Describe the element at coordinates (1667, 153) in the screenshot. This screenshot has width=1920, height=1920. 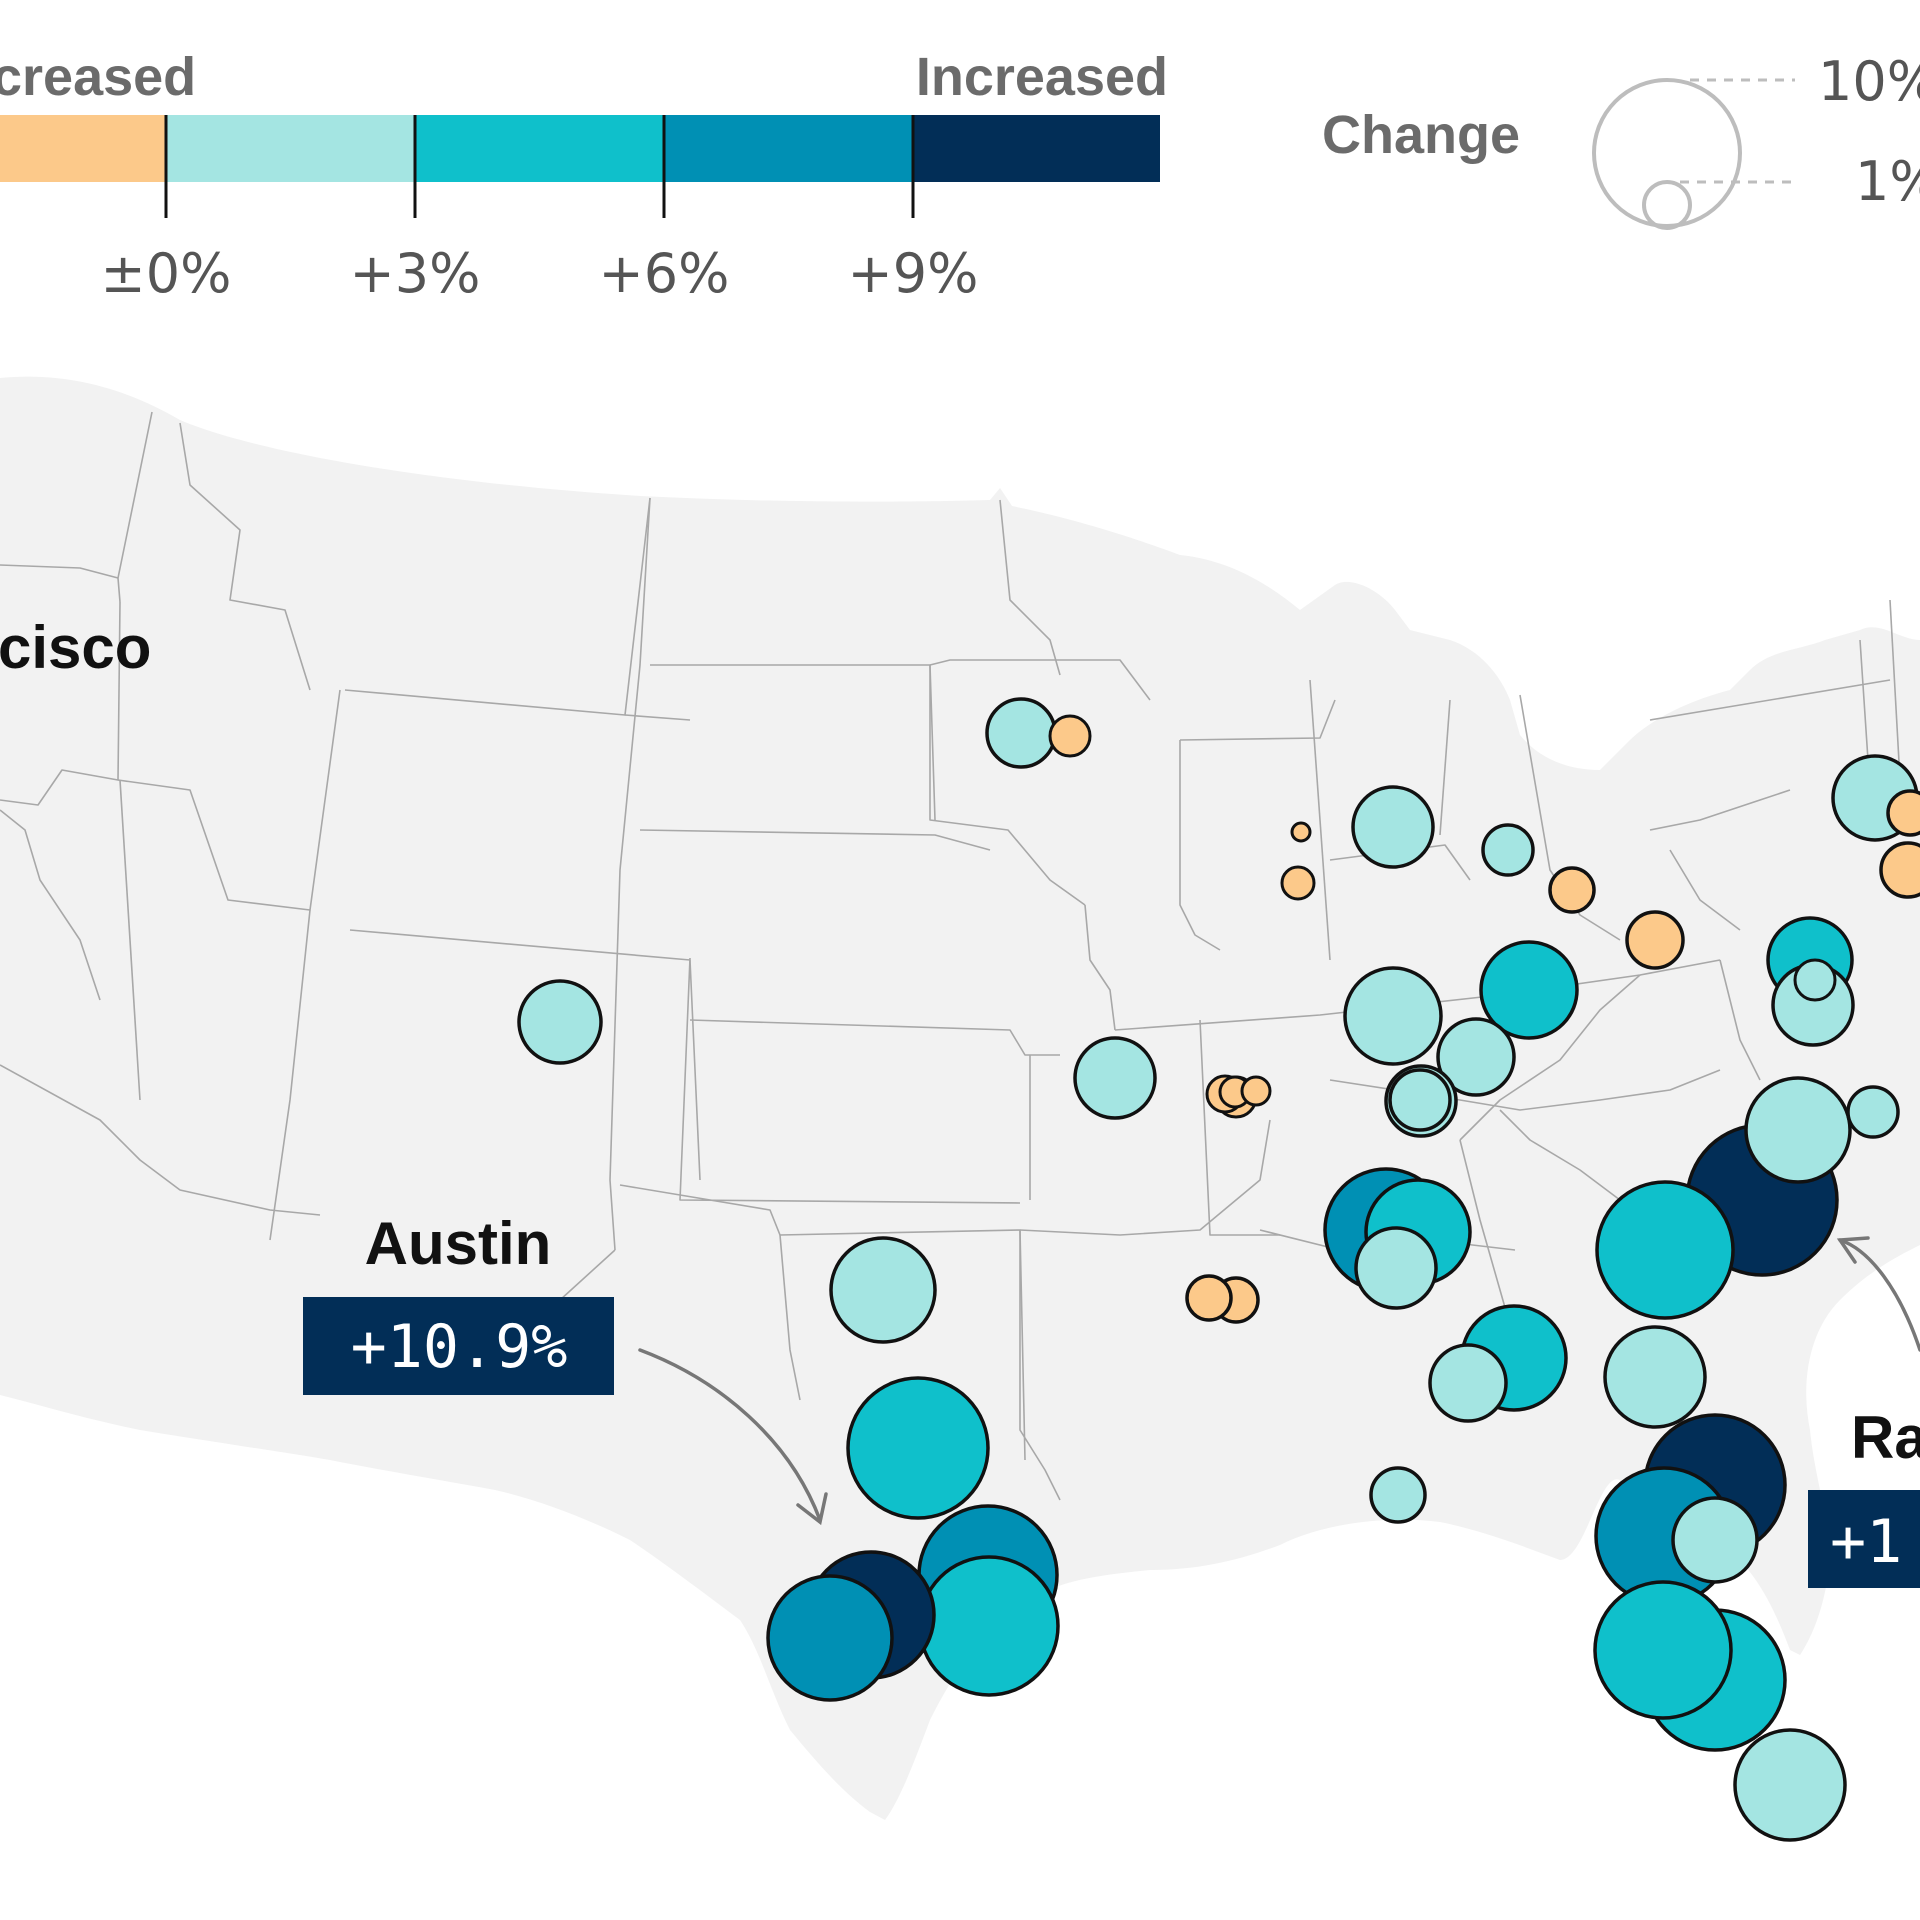
I see `size-legend-large-circle` at that location.